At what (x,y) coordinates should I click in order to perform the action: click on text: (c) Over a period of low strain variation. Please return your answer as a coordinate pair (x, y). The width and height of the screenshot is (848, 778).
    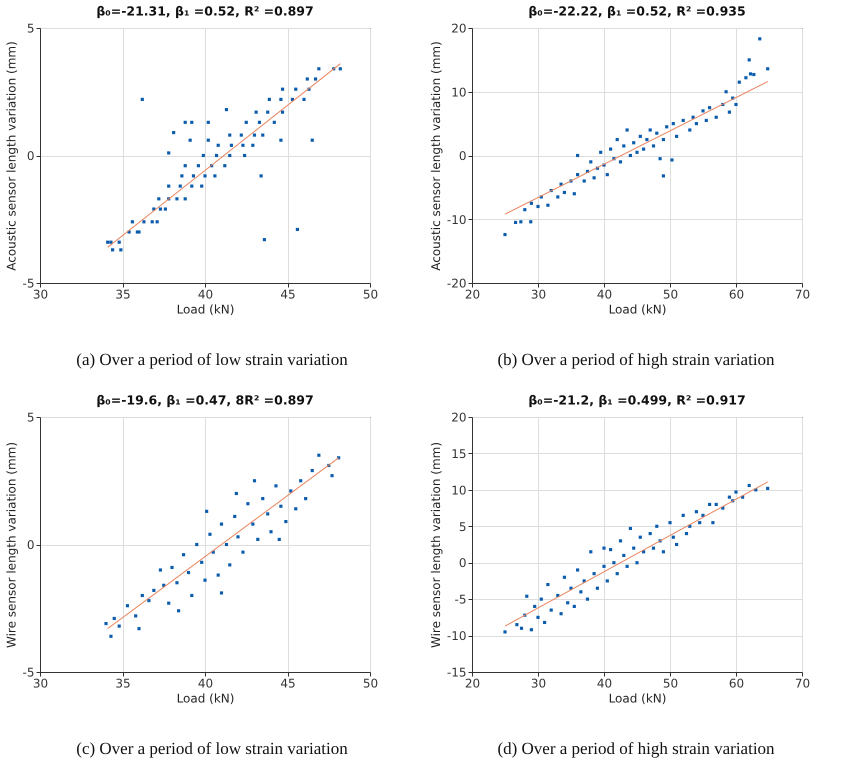
    Looking at the image, I should click on (212, 749).